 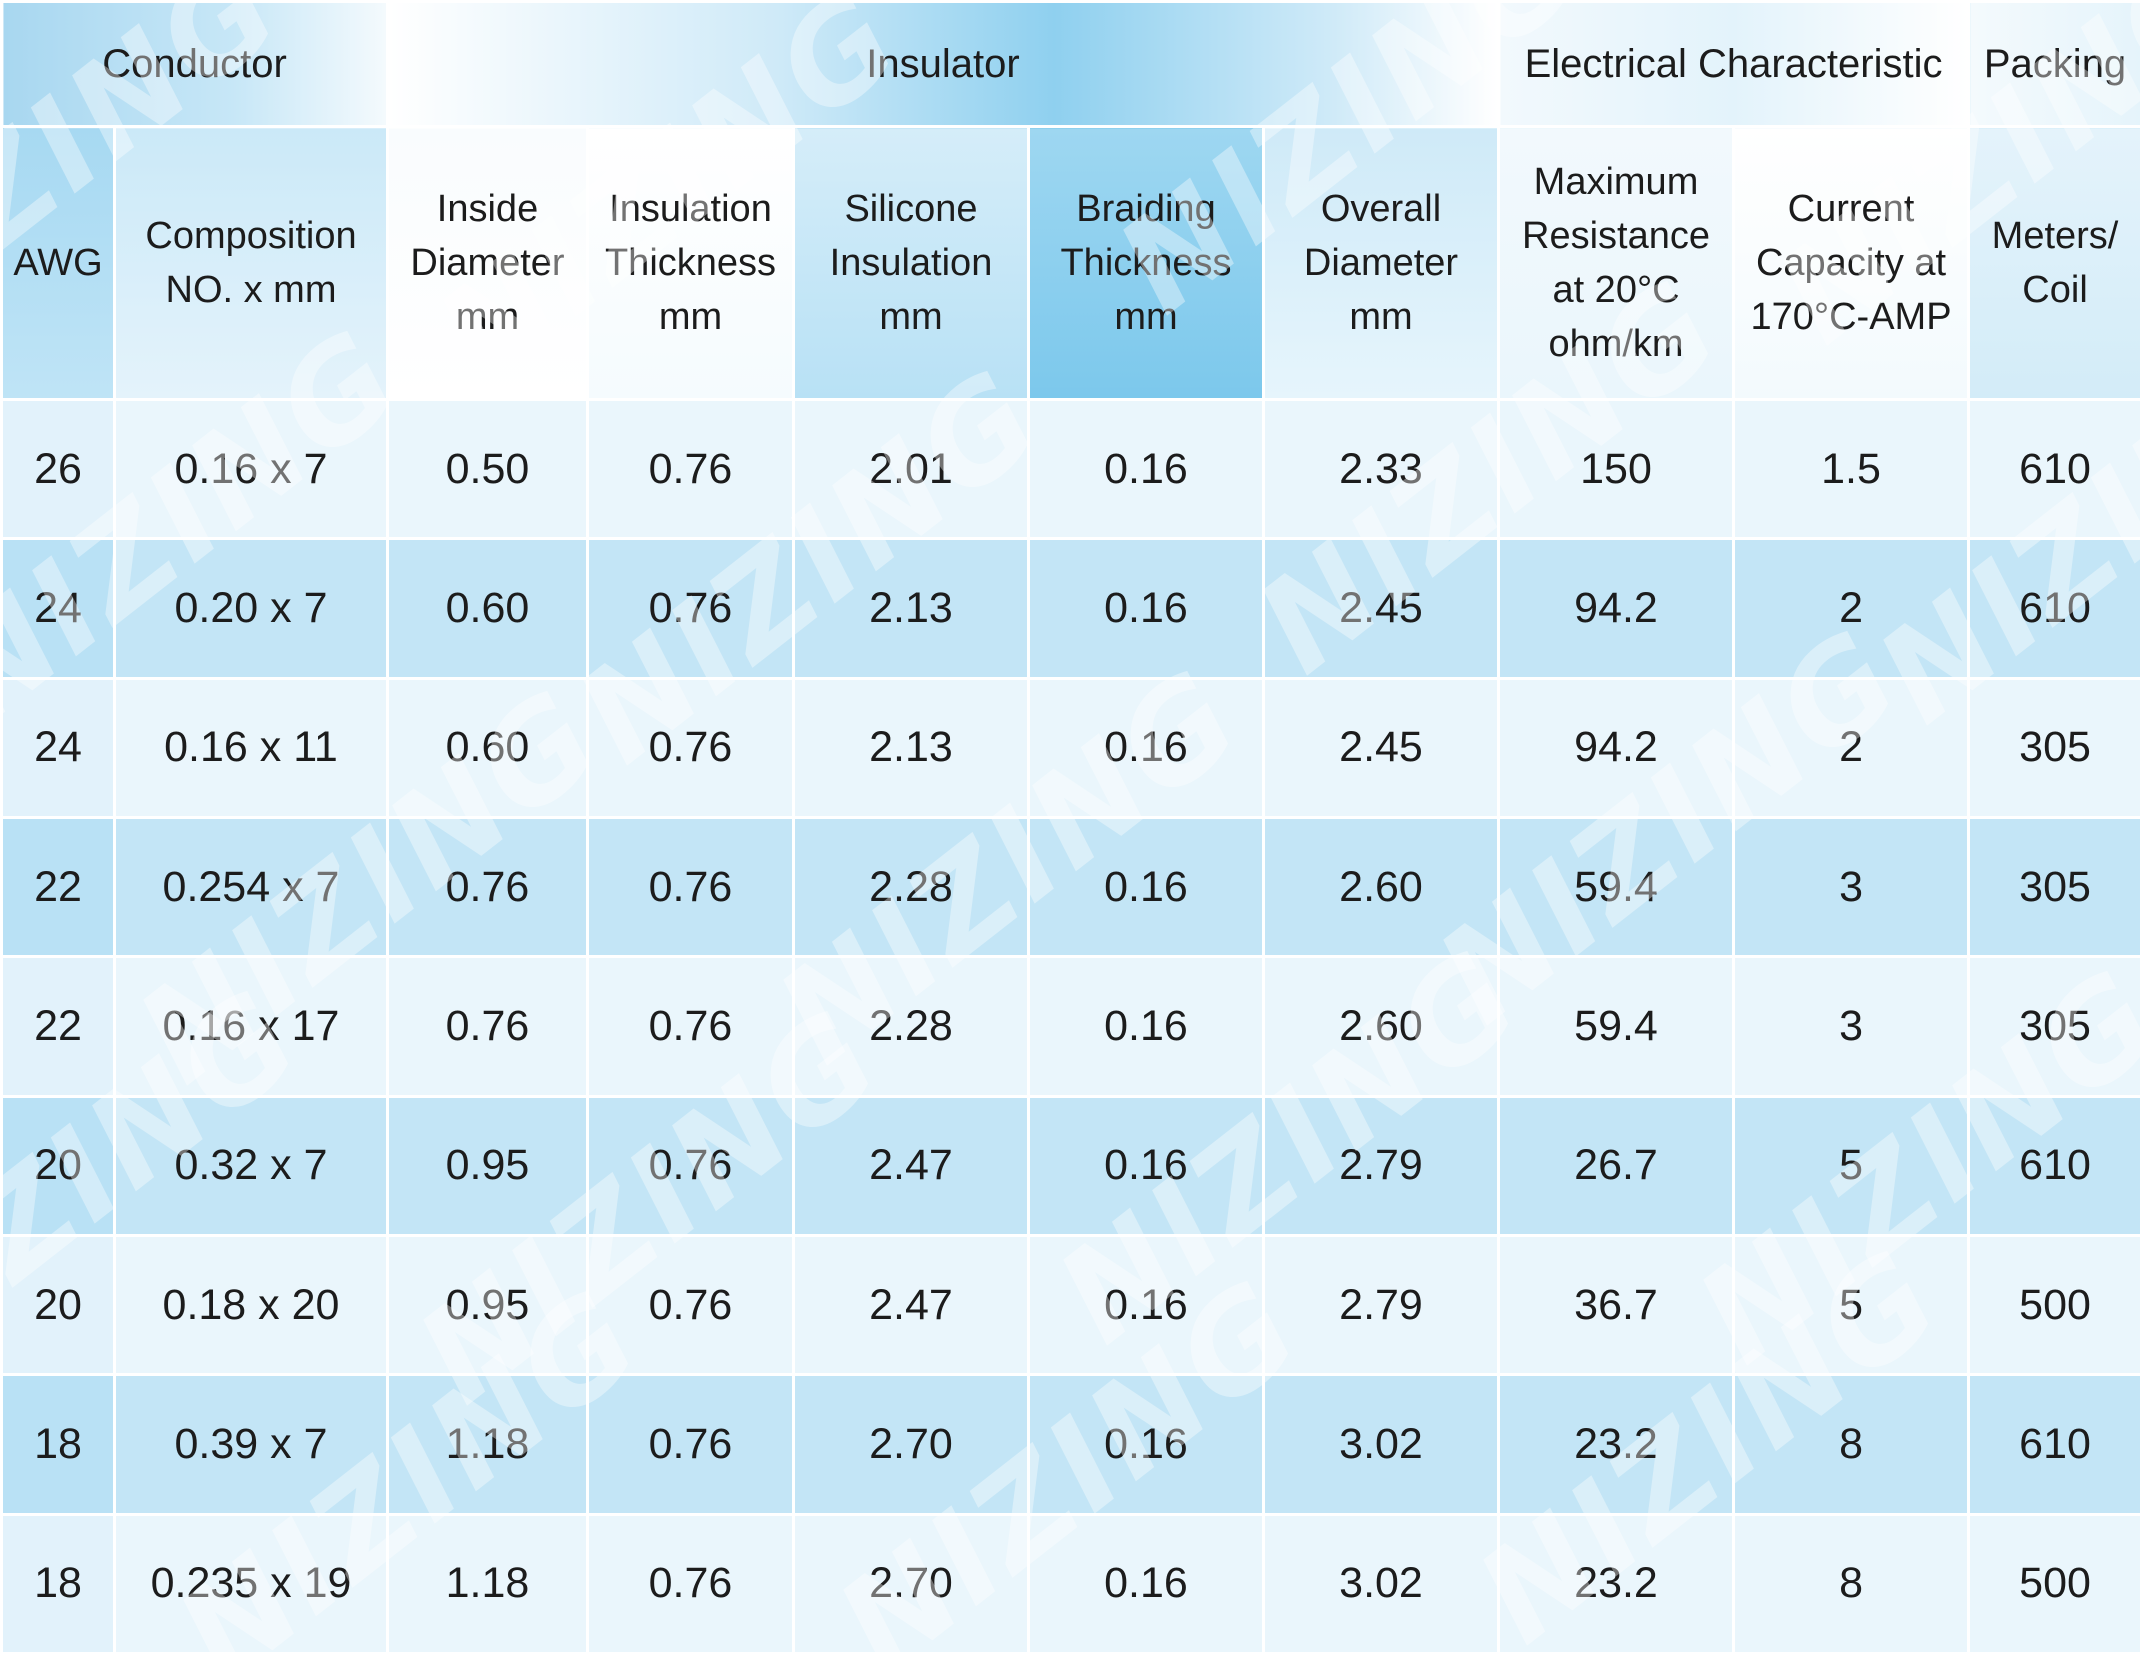 I want to click on column-header-line: Capacity at, so click(x=1851, y=263).